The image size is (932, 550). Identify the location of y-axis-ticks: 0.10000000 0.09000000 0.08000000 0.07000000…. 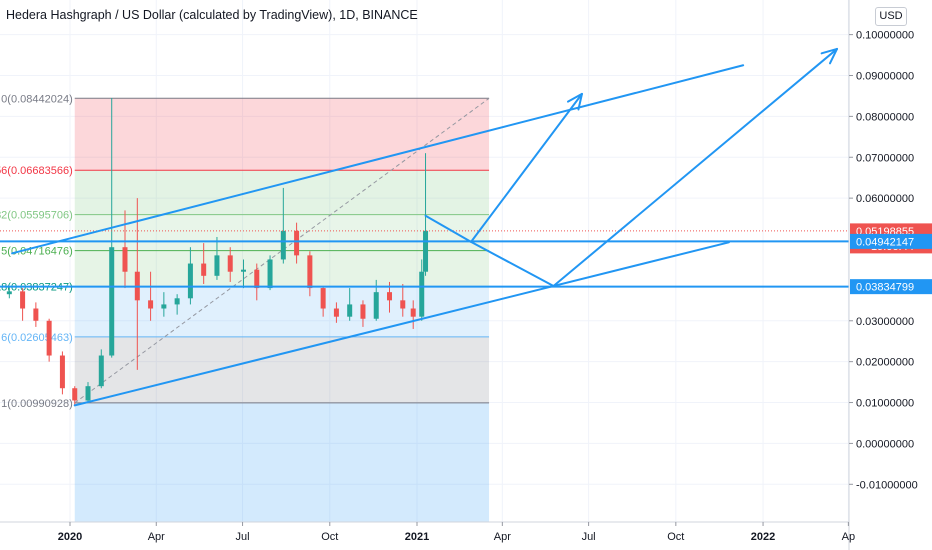
(883, 260).